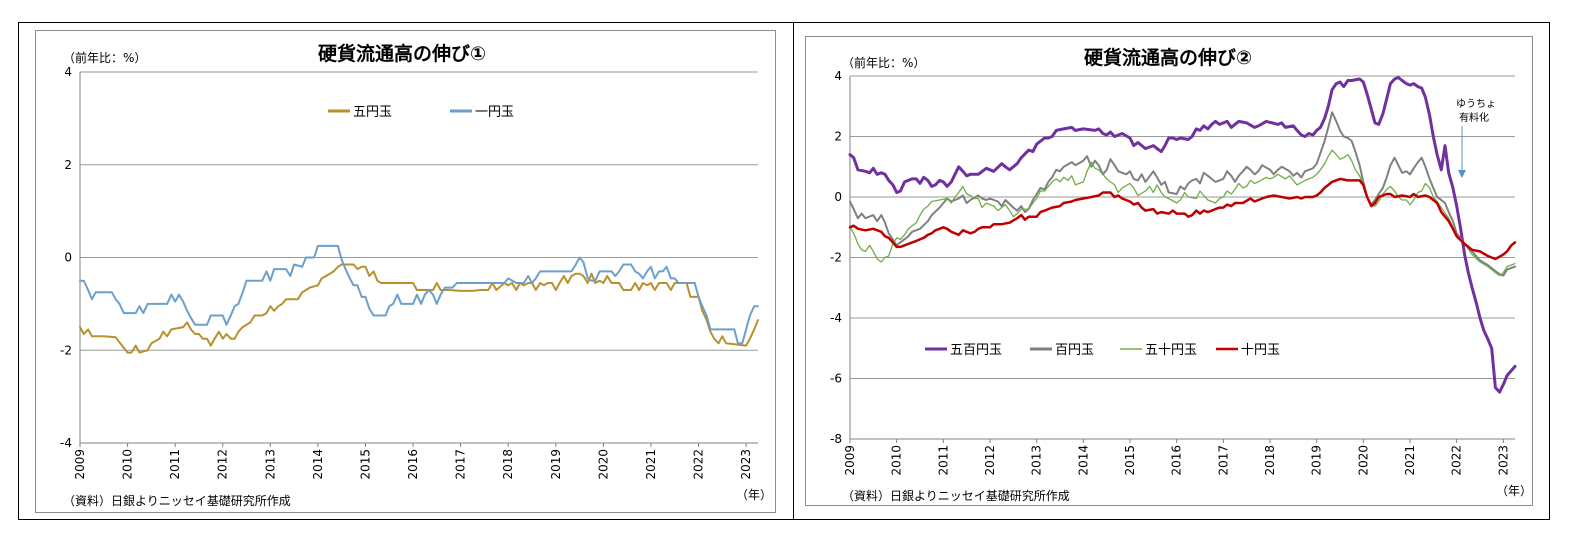 The width and height of the screenshot is (1570, 544). Describe the element at coordinates (372, 112) in the screenshot. I see `legend-label-1: 五円玉` at that location.